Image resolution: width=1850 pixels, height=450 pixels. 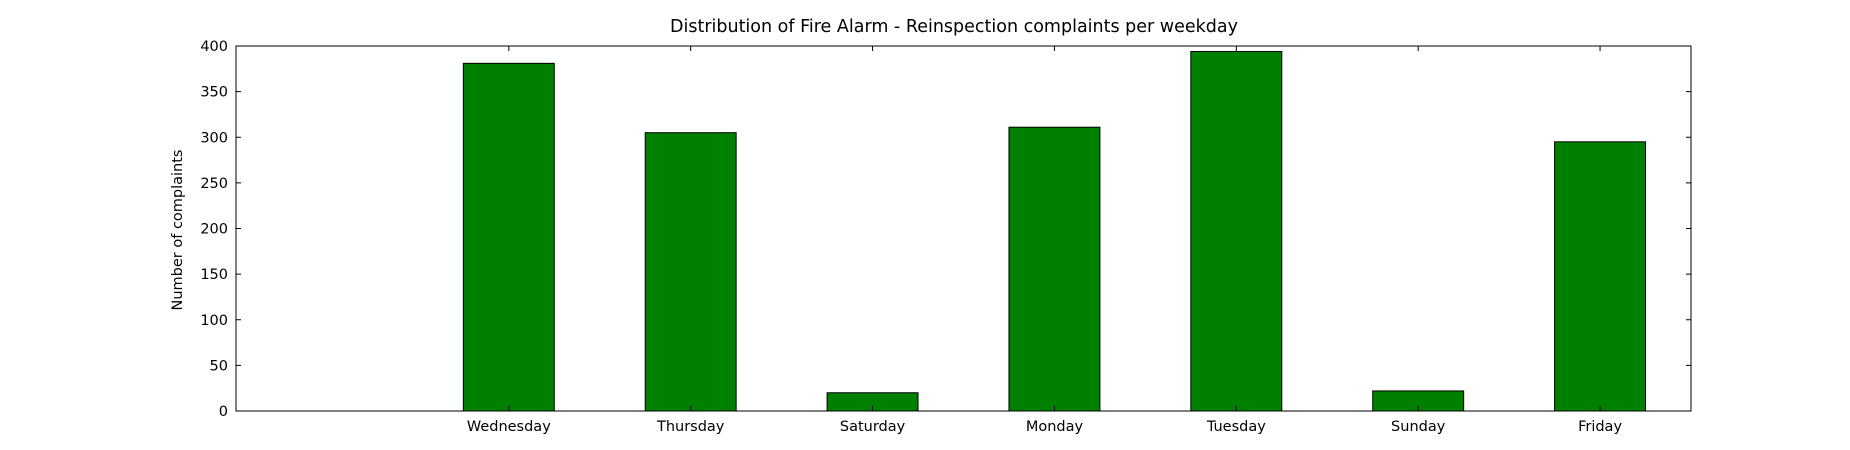 What do you see at coordinates (508, 237) in the screenshot?
I see `bar-wednesday` at bounding box center [508, 237].